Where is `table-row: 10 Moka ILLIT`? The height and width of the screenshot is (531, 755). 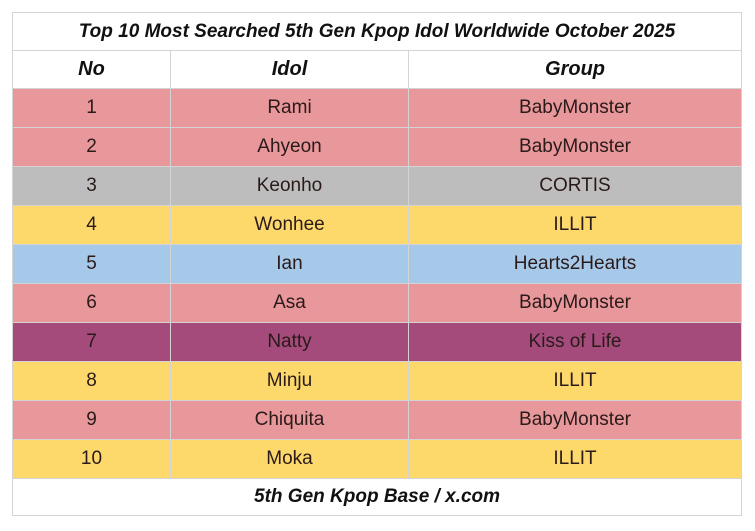
table-row: 10 Moka ILLIT is located at coordinates (377, 459).